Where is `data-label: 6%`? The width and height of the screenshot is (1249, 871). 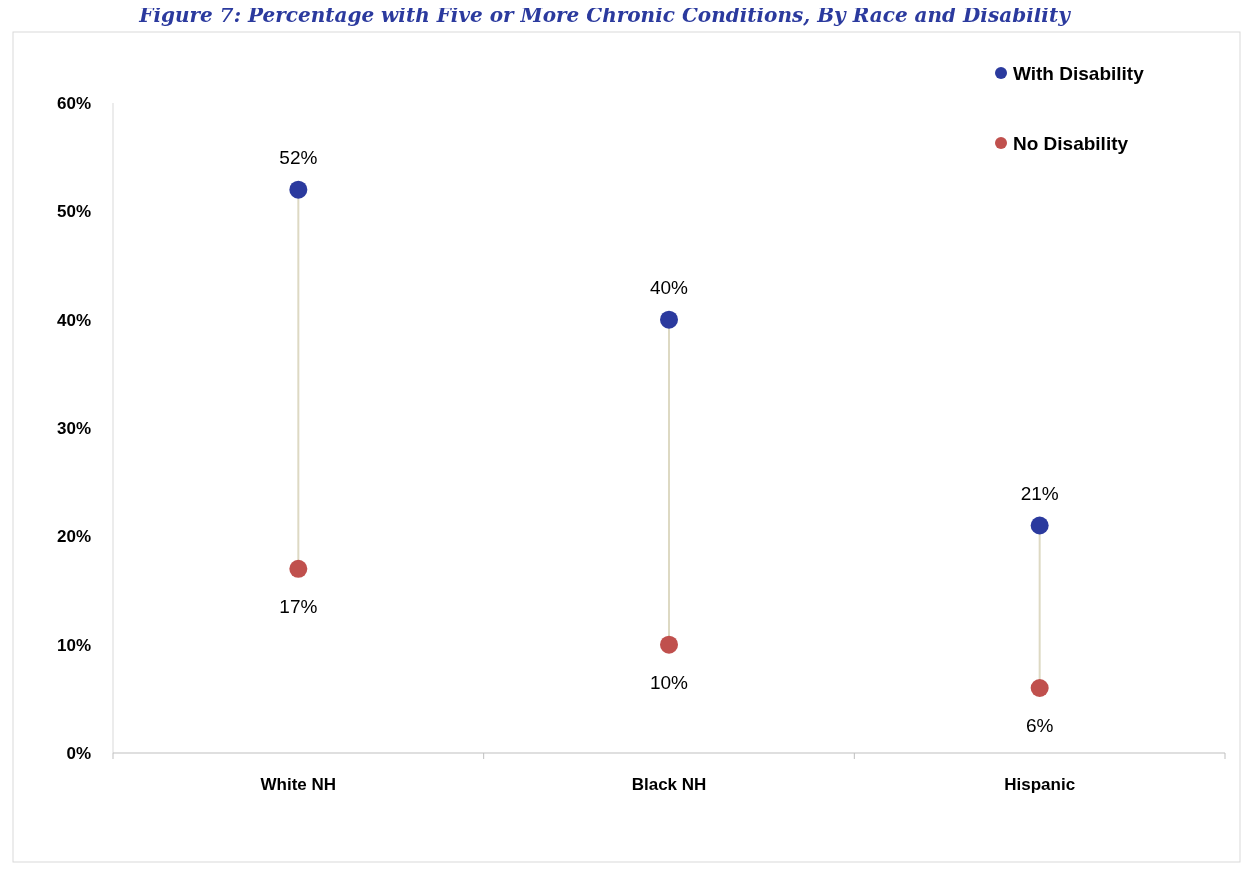 data-label: 6% is located at coordinates (1039, 725).